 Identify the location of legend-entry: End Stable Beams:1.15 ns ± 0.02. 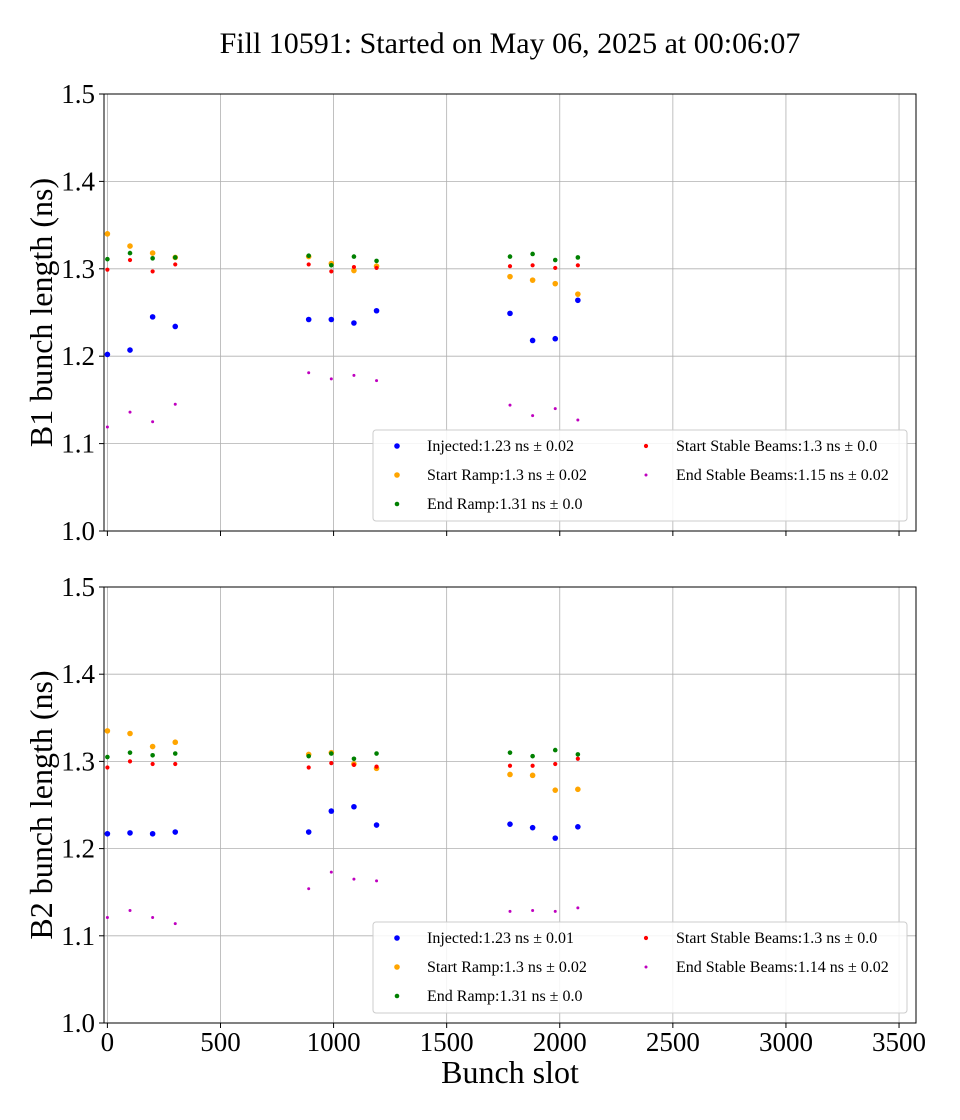
(782, 475).